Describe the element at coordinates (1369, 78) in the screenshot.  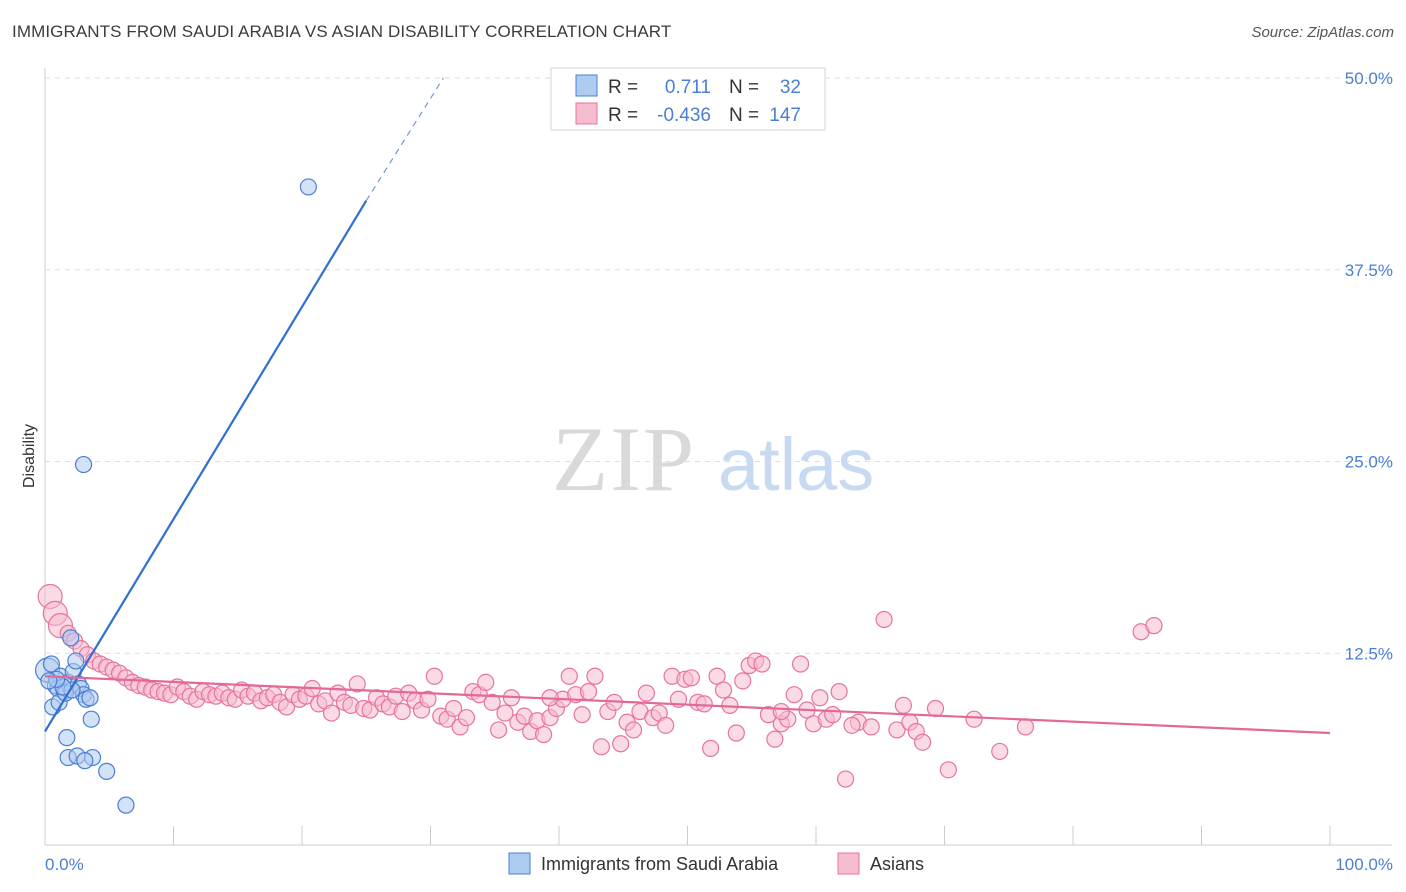
I see `y-tick-label-3: 50.0%` at that location.